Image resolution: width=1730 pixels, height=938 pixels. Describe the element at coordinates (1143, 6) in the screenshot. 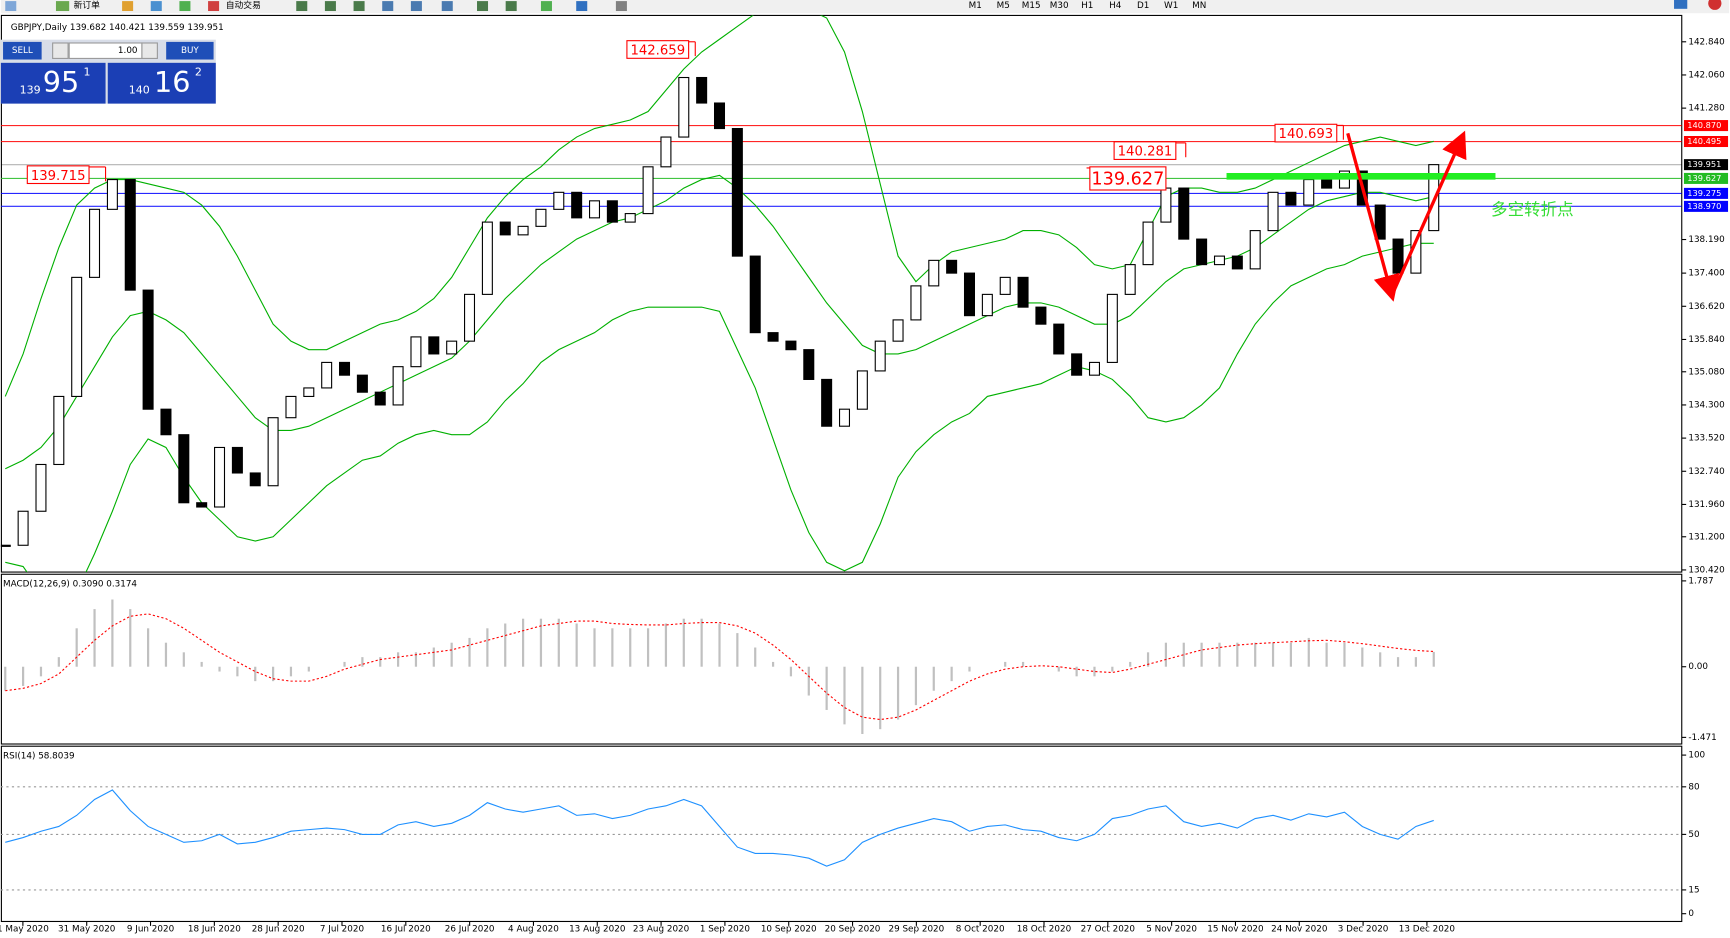

I see `timeframe-button: D1` at that location.